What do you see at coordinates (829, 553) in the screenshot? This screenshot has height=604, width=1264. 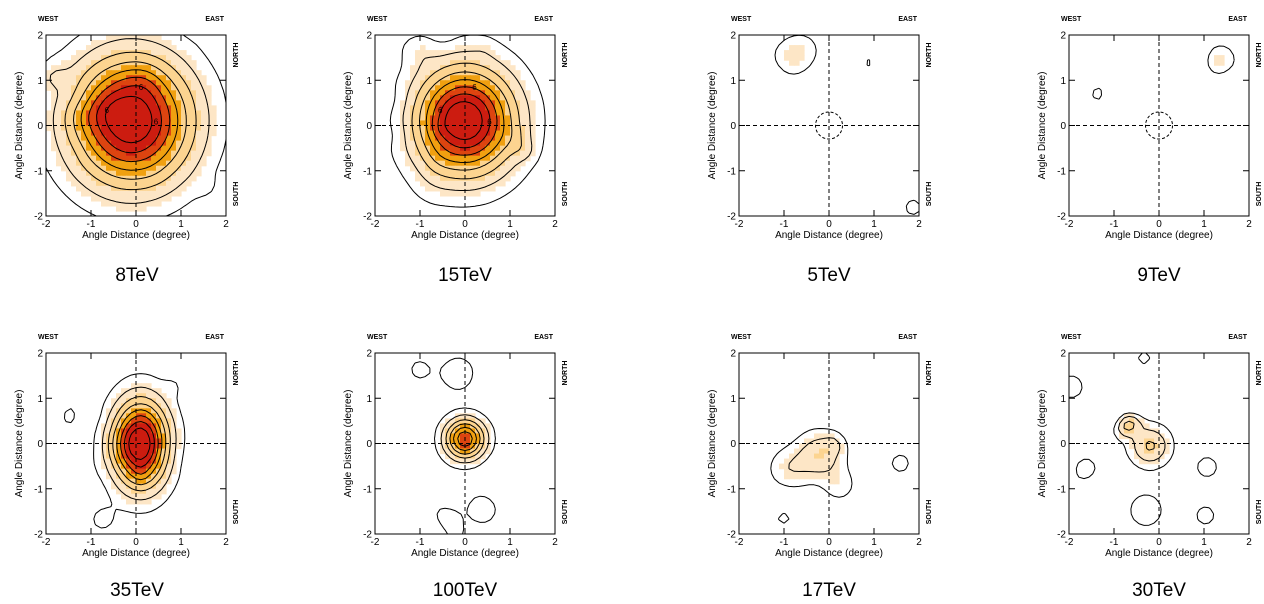 I see `x-axis-label: Angle Distance (degree)` at bounding box center [829, 553].